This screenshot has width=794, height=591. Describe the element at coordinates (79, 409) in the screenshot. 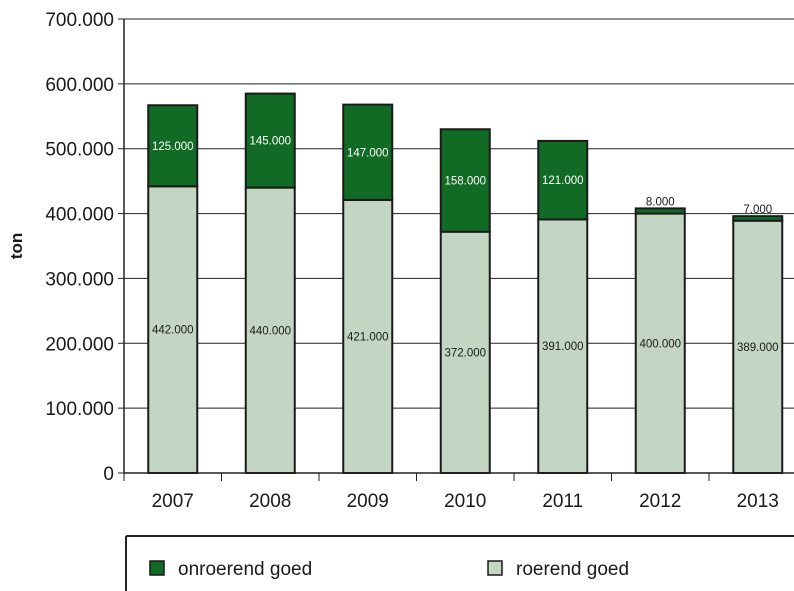

I see `y-tick-label: 100.000` at that location.